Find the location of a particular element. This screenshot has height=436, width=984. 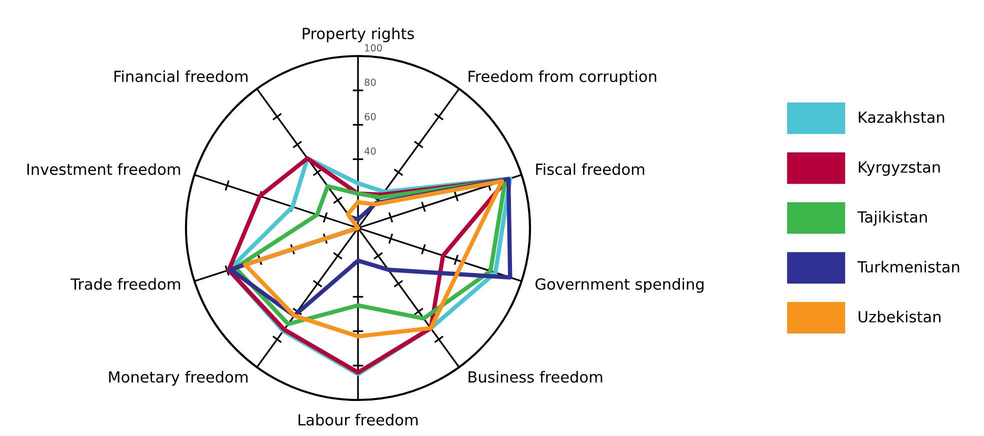

spoke-label: Business freedom is located at coordinates (535, 376).